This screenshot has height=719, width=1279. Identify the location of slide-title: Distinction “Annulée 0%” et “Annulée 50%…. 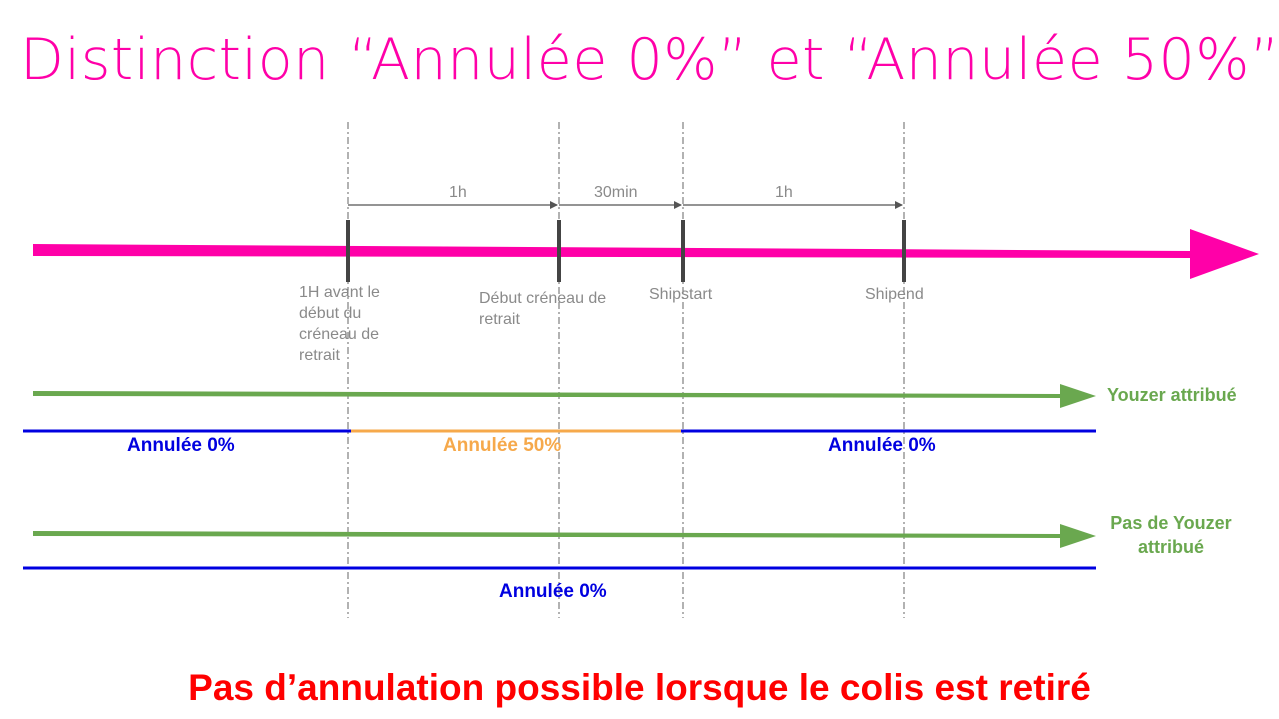
(649, 60).